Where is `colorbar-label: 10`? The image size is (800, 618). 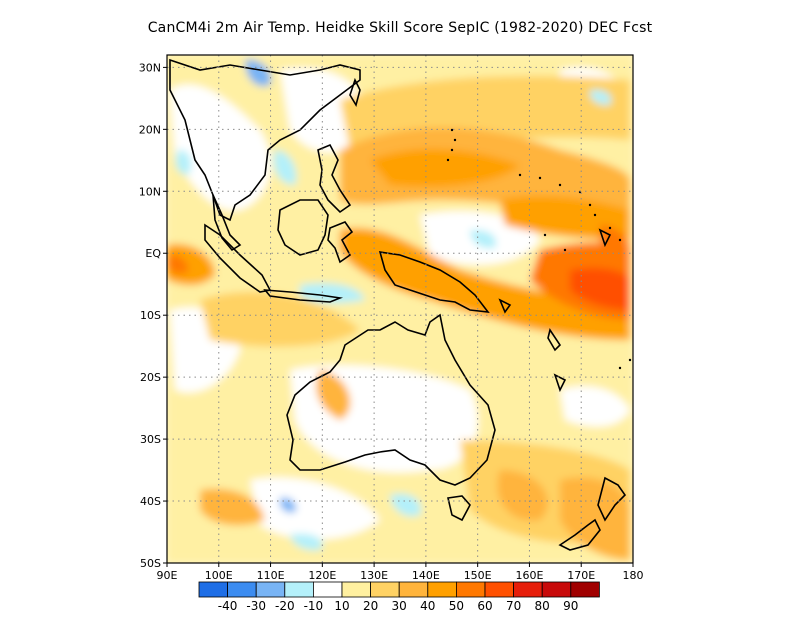 colorbar-label: 10 is located at coordinates (341, 606).